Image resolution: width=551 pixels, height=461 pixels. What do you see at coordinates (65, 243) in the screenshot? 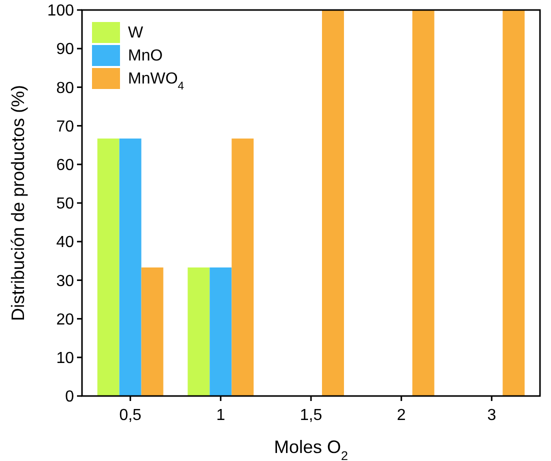
I see `y-tick-label: 40` at bounding box center [65, 243].